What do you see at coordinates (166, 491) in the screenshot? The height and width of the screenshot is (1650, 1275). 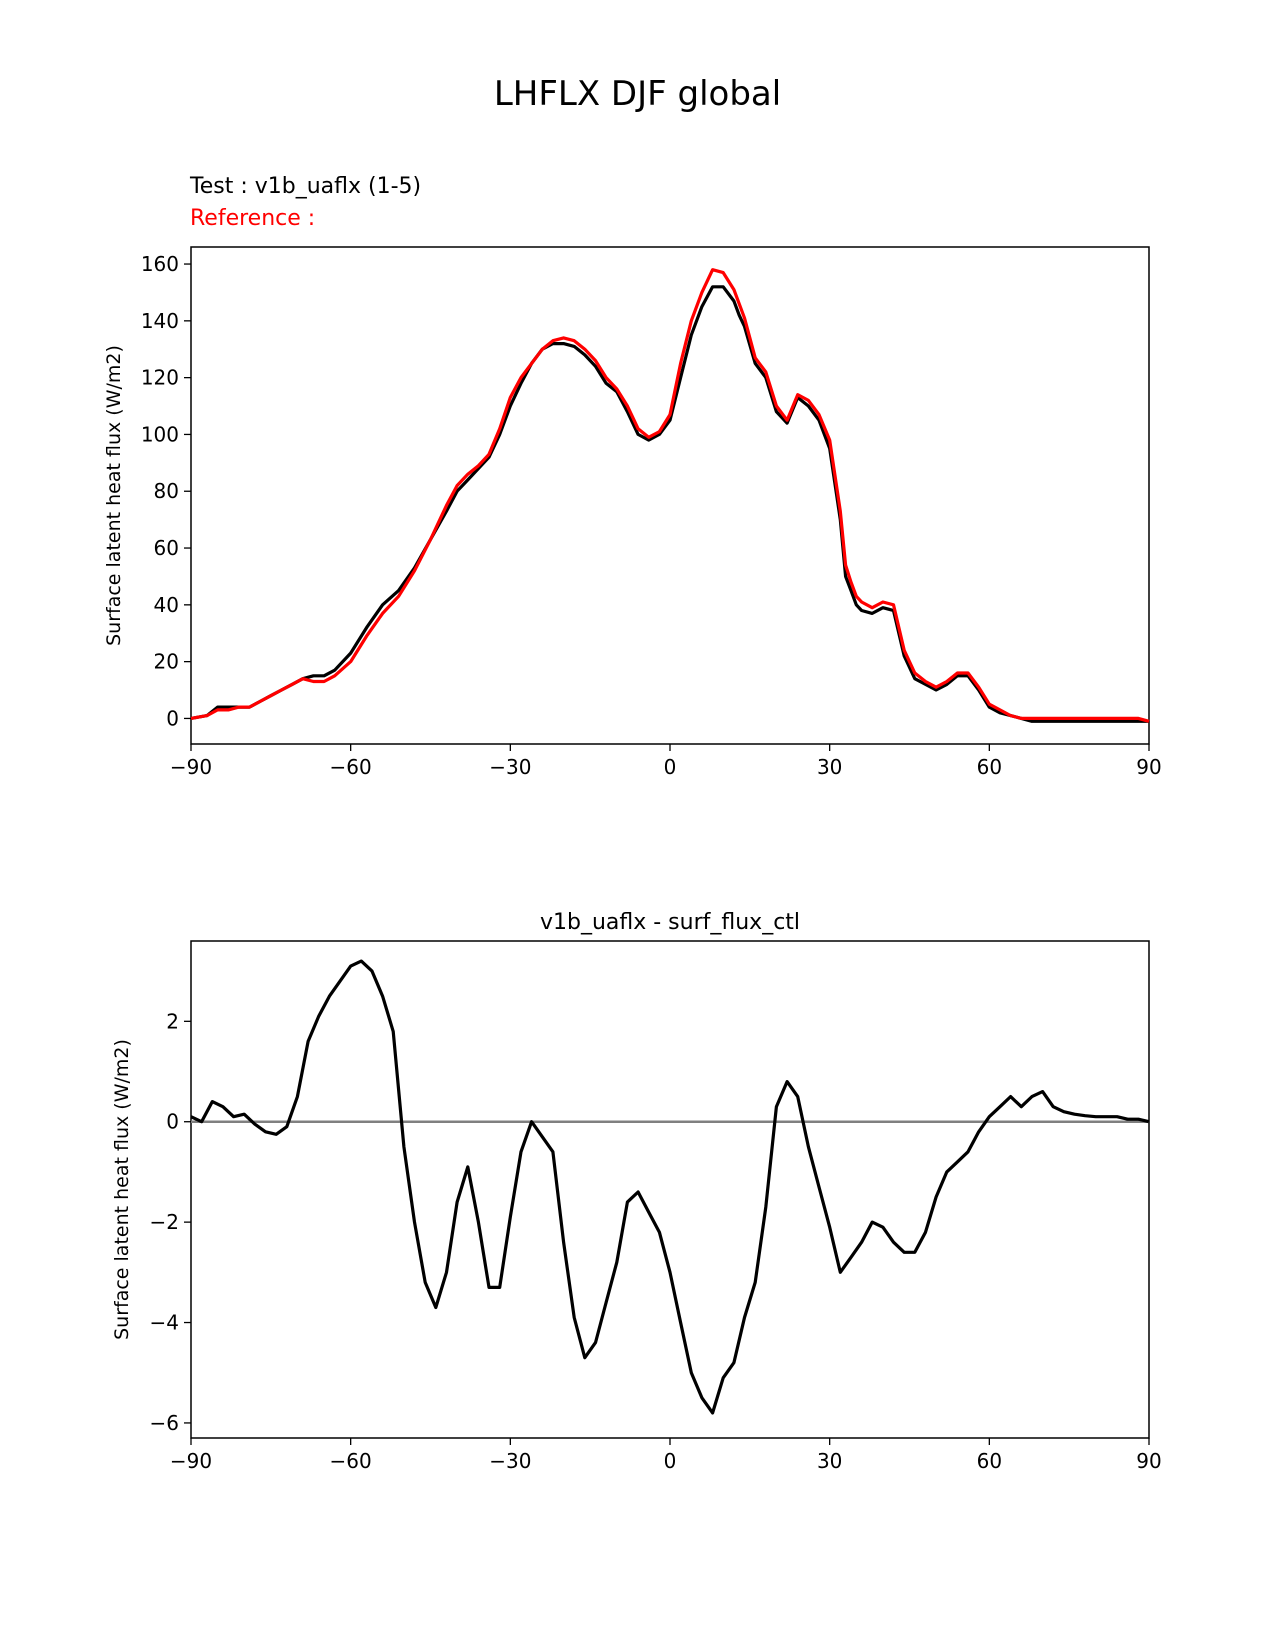 I see `y-tick-label: 80` at bounding box center [166, 491].